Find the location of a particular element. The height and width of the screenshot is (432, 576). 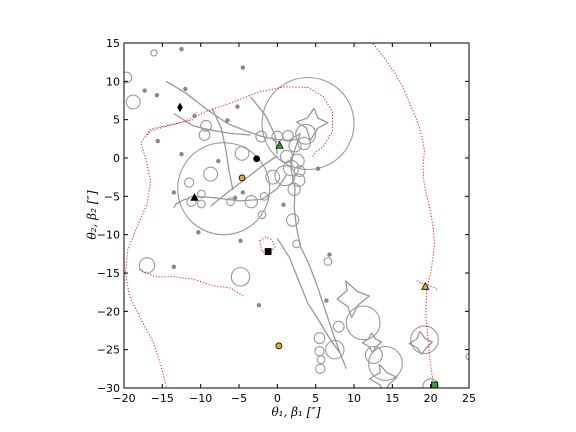

y-tick-label: −10 is located at coordinates (108, 235).